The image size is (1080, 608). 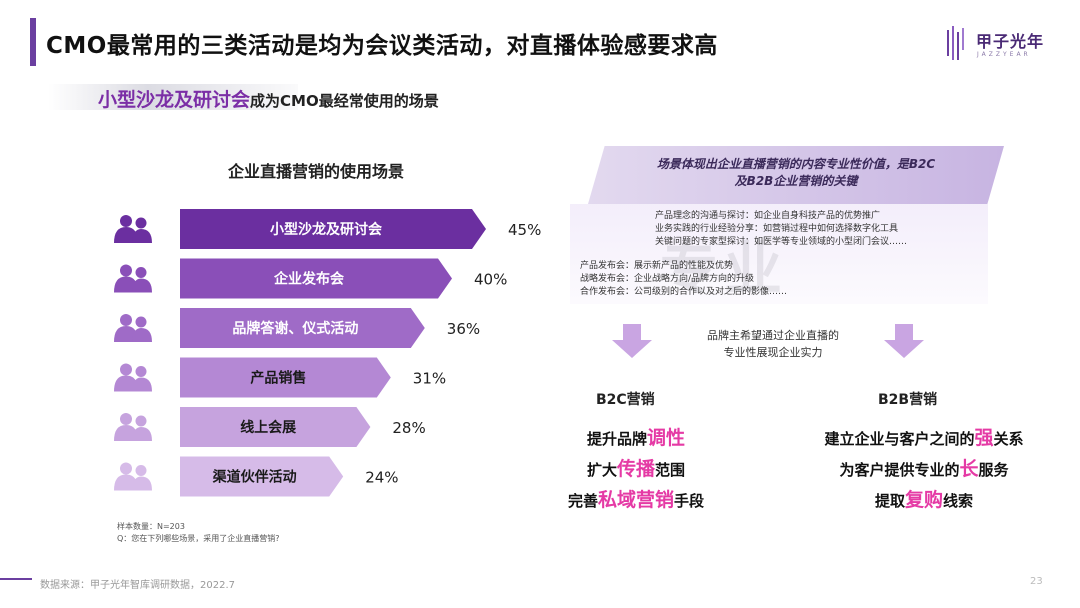 I want to click on b2c-points: 提升品牌调性 扩大传播范围 完善私域营销手段, so click(x=636, y=469).